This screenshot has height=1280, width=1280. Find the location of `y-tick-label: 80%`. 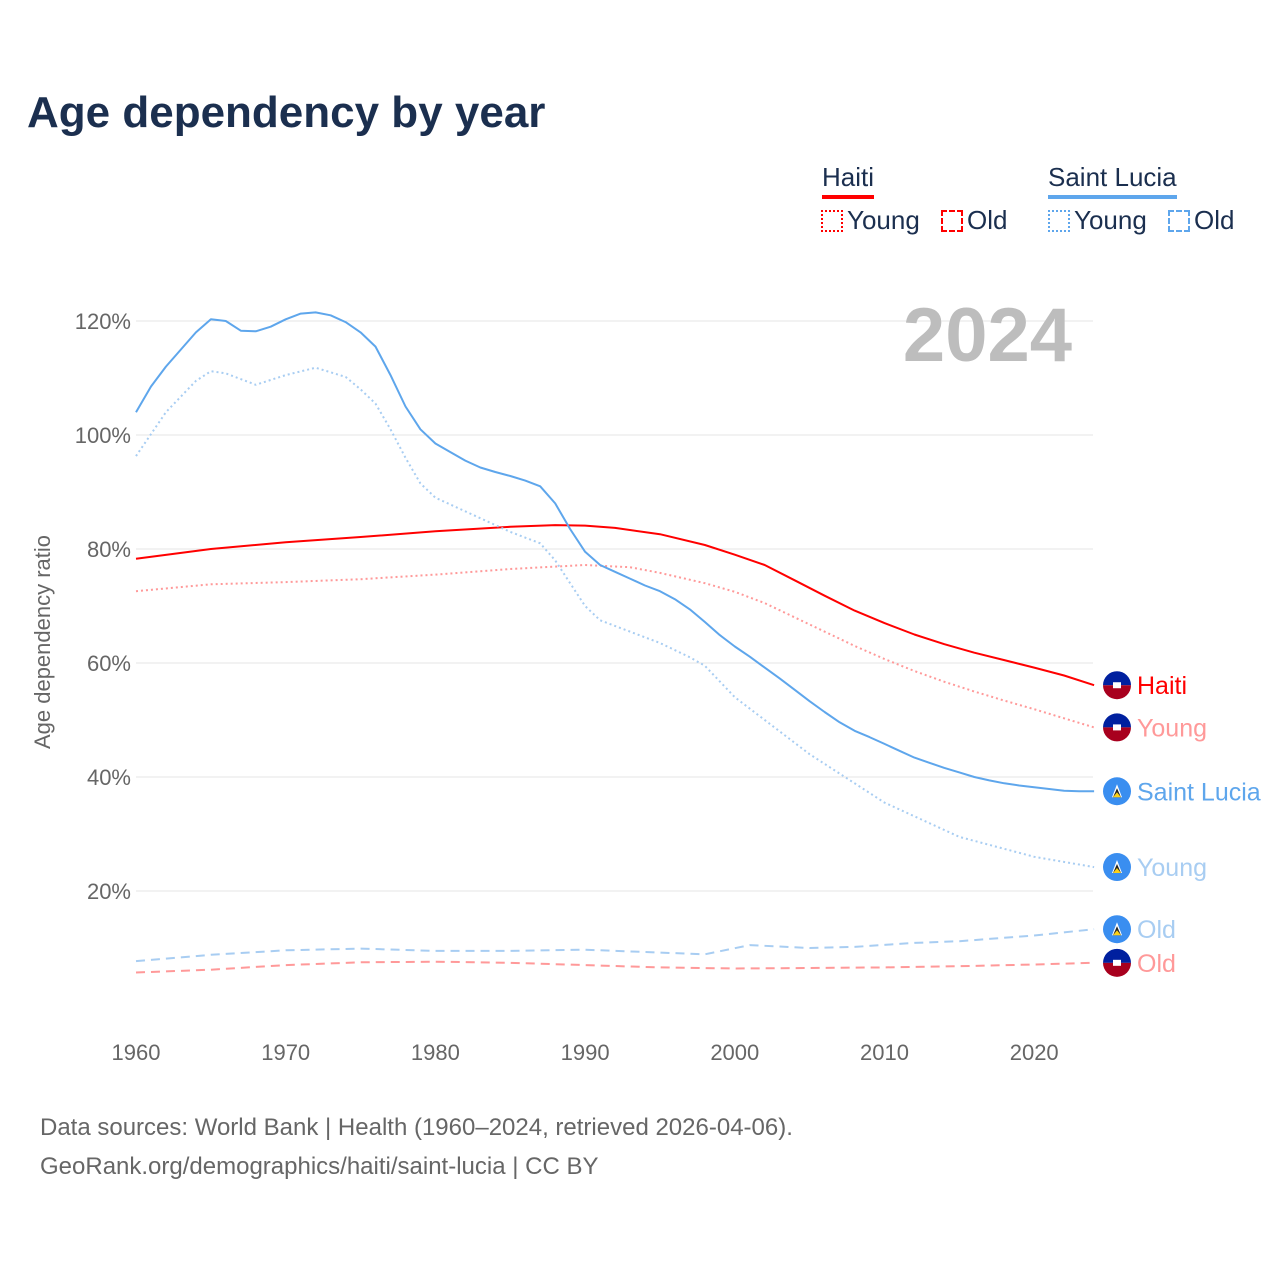

y-tick-label: 80% is located at coordinates (109, 549).